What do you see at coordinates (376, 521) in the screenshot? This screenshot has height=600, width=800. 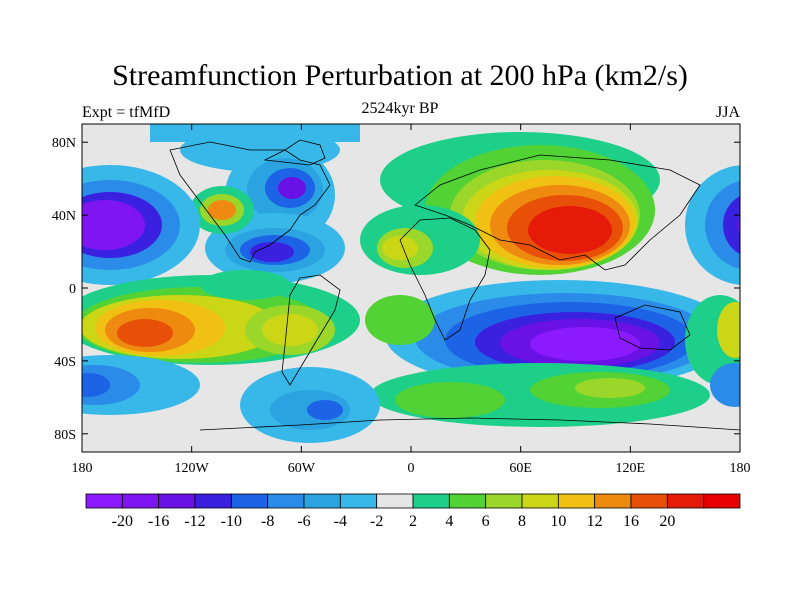 I see `colorbar-label: -2` at bounding box center [376, 521].